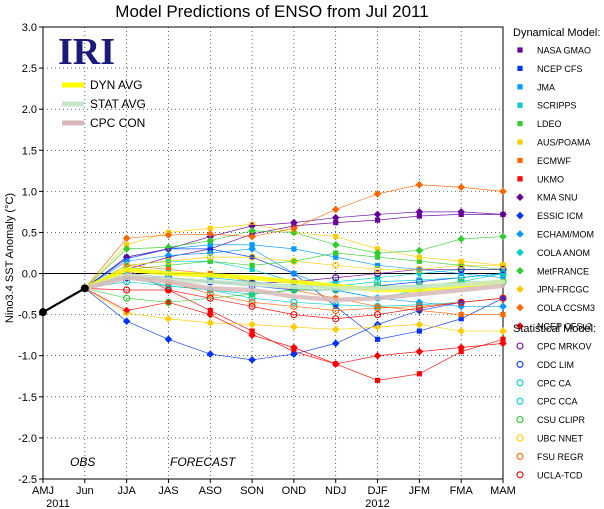 This screenshot has height=509, width=604. Describe the element at coordinates (294, 294) in the screenshot. I see `series-line-cpc-ca` at that location.